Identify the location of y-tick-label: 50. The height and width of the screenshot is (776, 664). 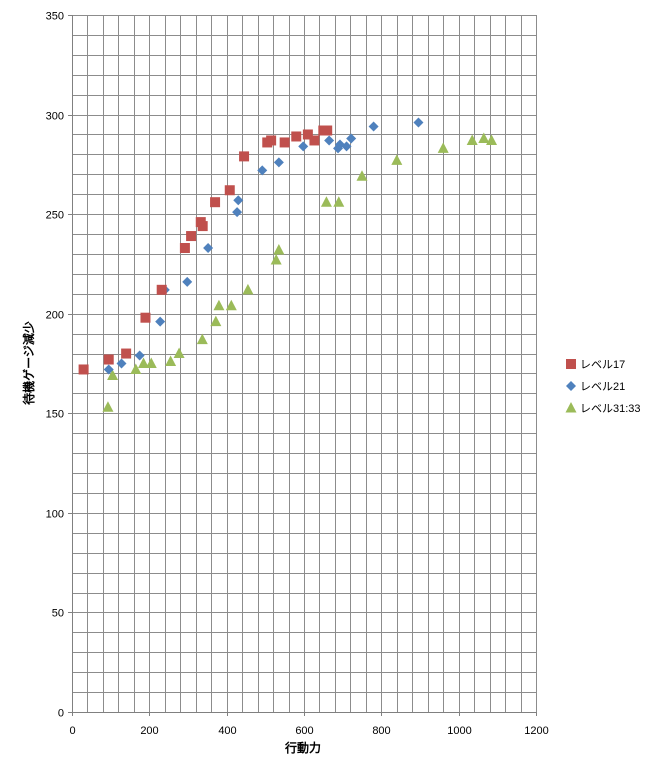
(58, 614).